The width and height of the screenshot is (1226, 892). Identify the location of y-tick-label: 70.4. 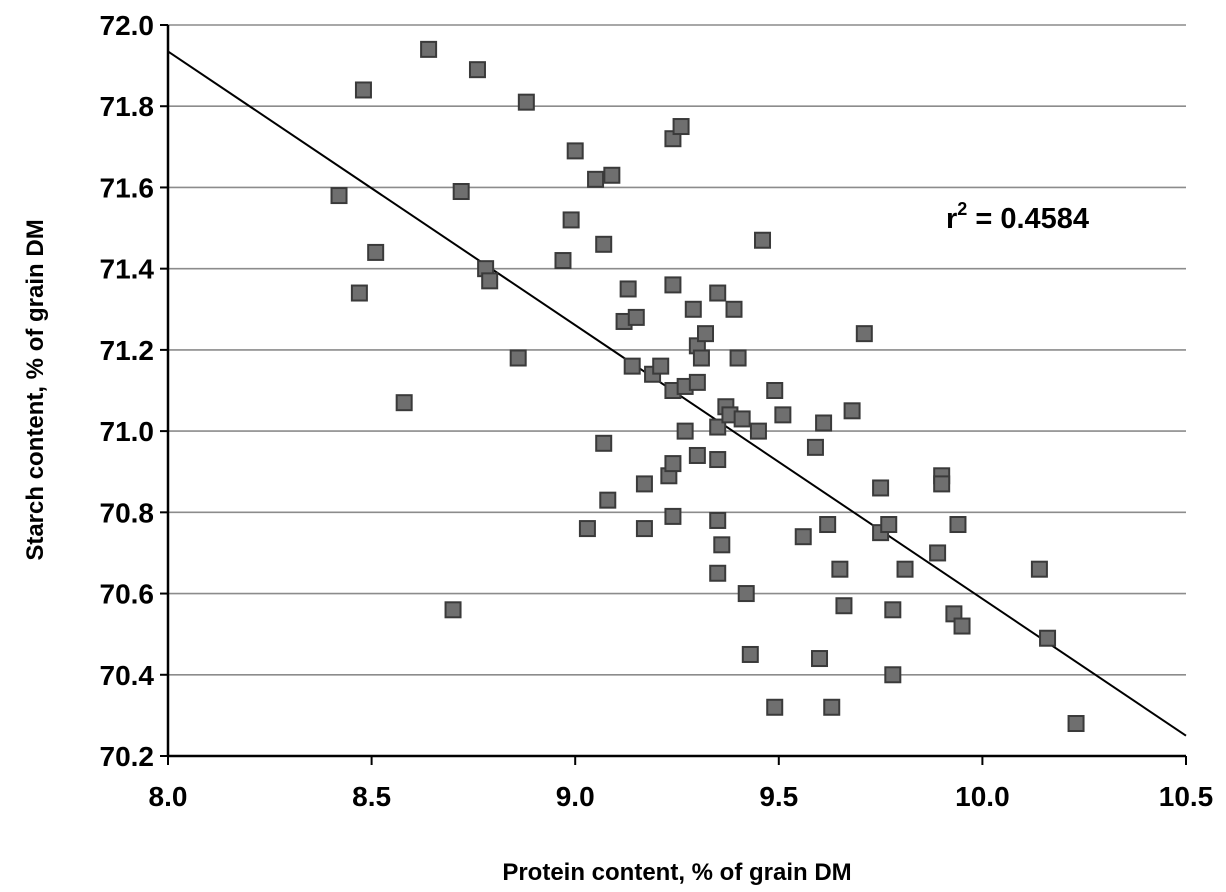
(127, 675).